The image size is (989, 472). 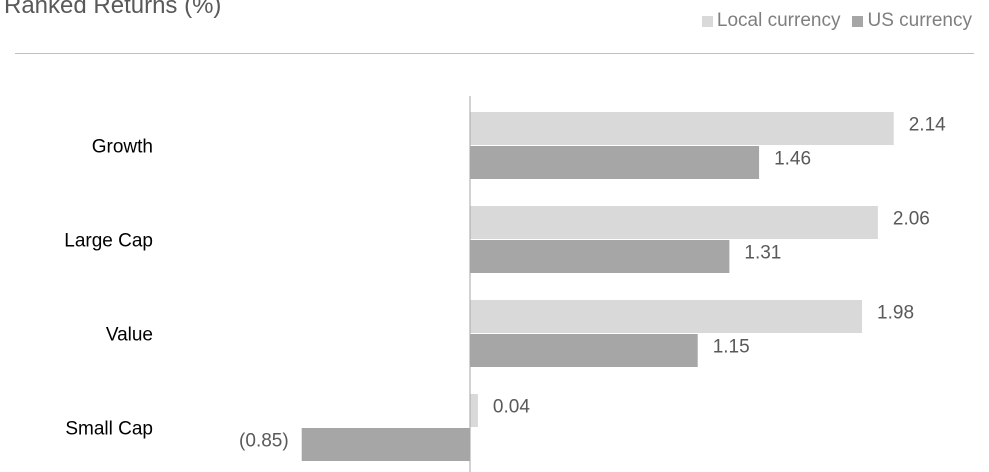 What do you see at coordinates (600, 256) in the screenshot?
I see `bar-large-cap-us` at bounding box center [600, 256].